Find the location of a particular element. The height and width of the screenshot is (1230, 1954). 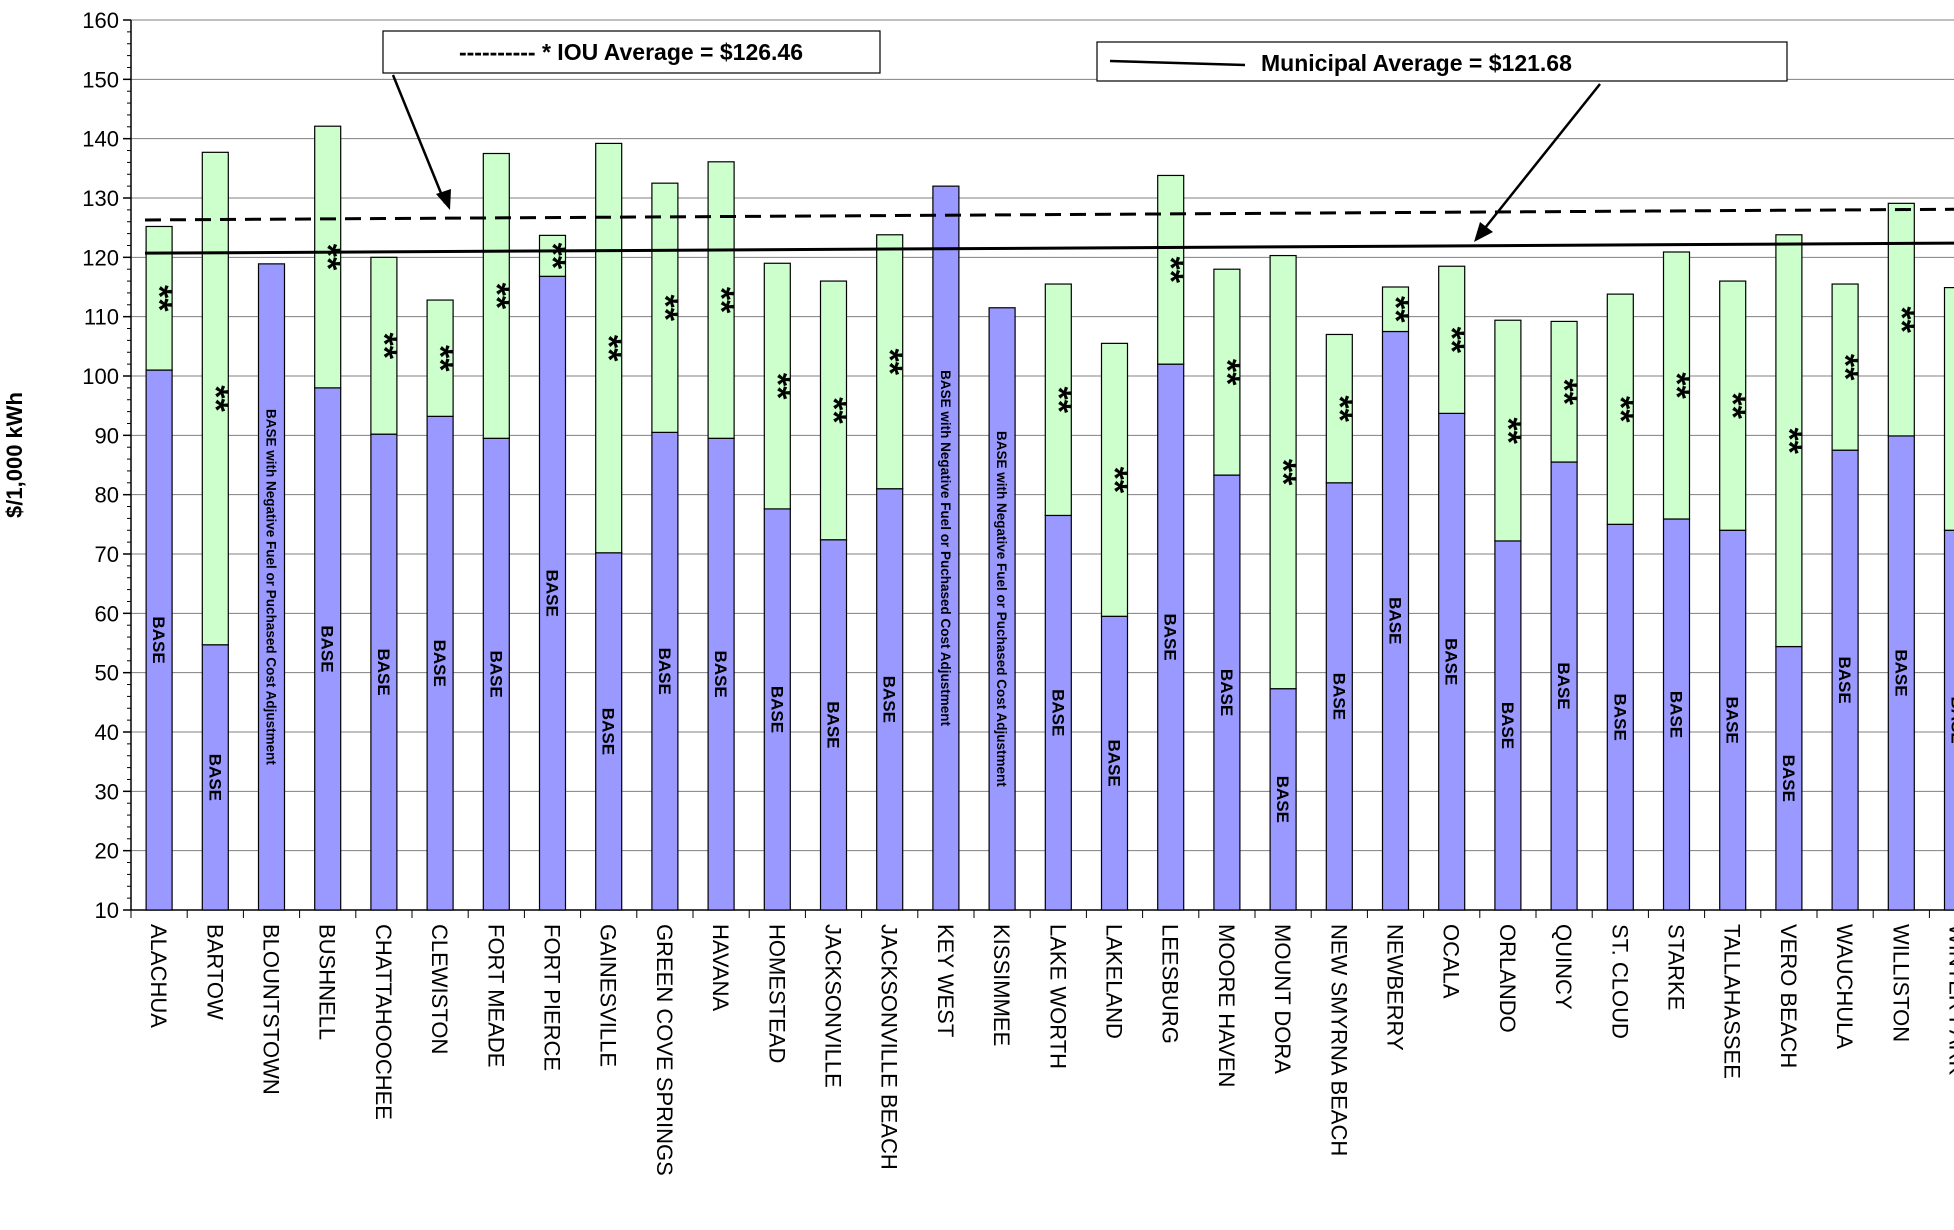

x-category-label: BUSHNELL is located at coordinates (327, 982).